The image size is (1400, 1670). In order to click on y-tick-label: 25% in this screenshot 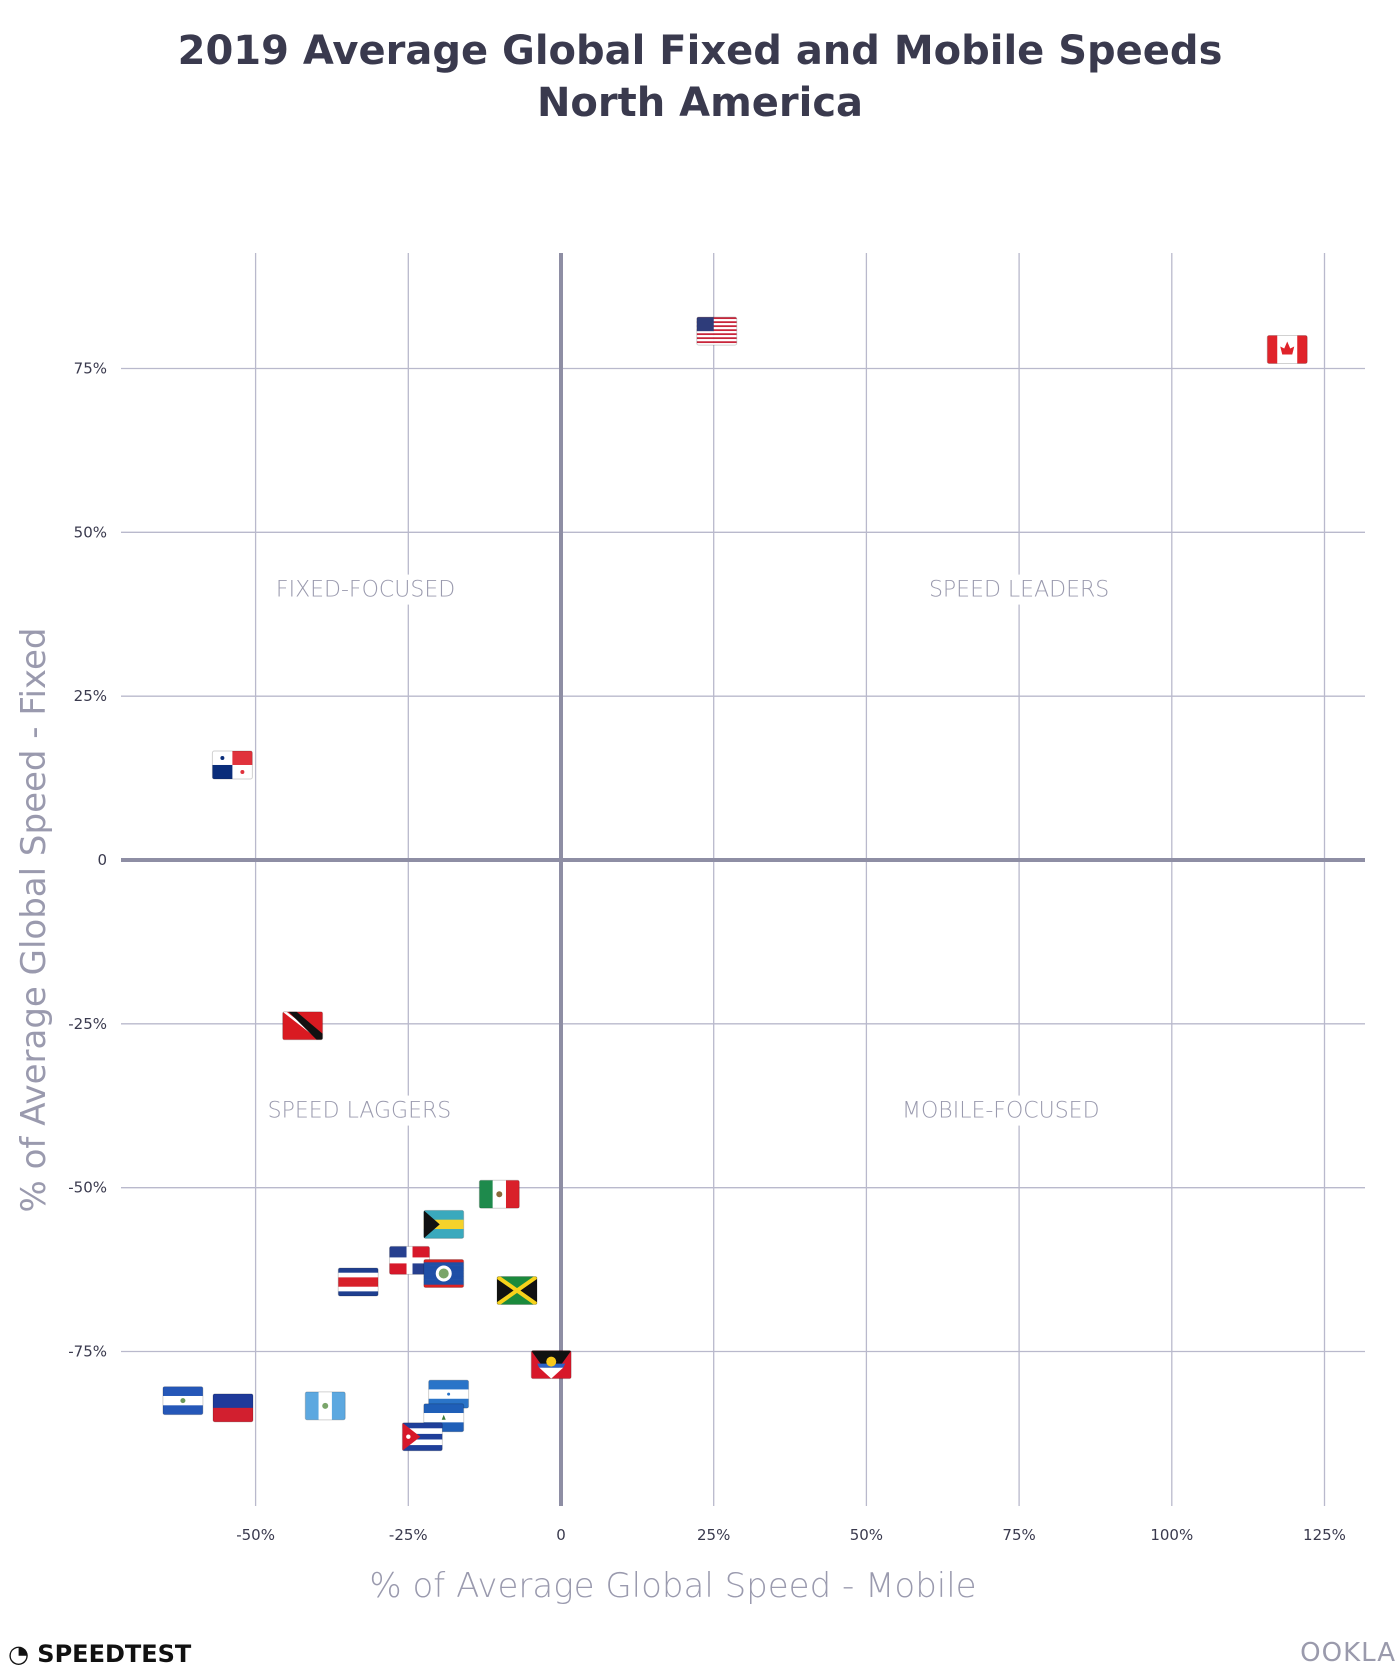, I will do `click(90, 696)`.